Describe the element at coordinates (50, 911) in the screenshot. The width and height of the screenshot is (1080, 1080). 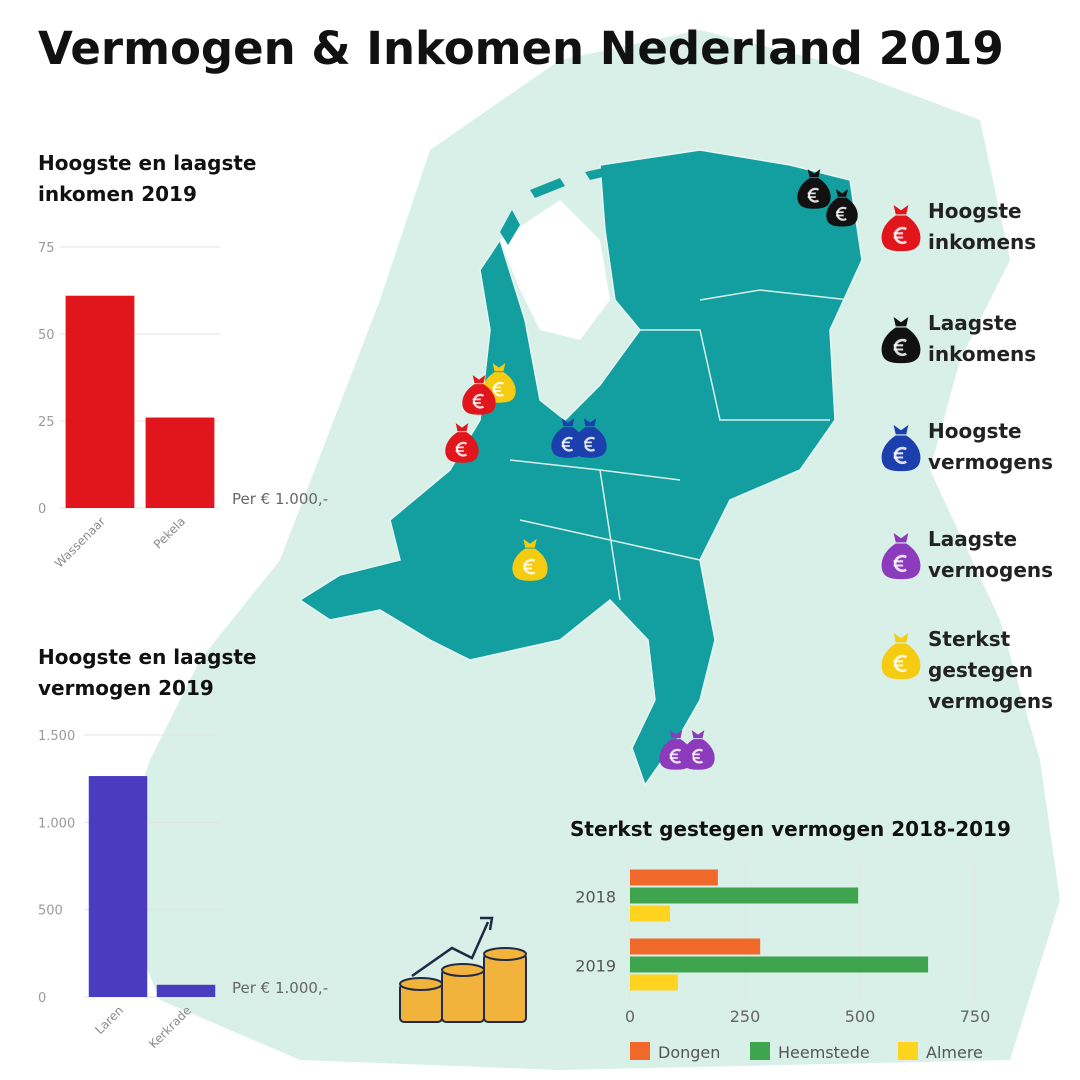
I see `y-tick-label: 500` at that location.